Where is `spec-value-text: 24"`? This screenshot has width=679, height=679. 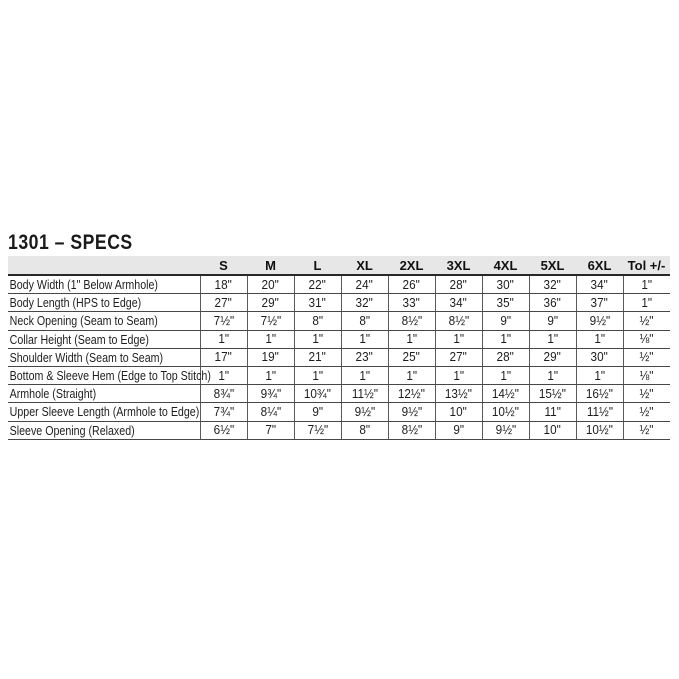 spec-value-text: 24" is located at coordinates (364, 284).